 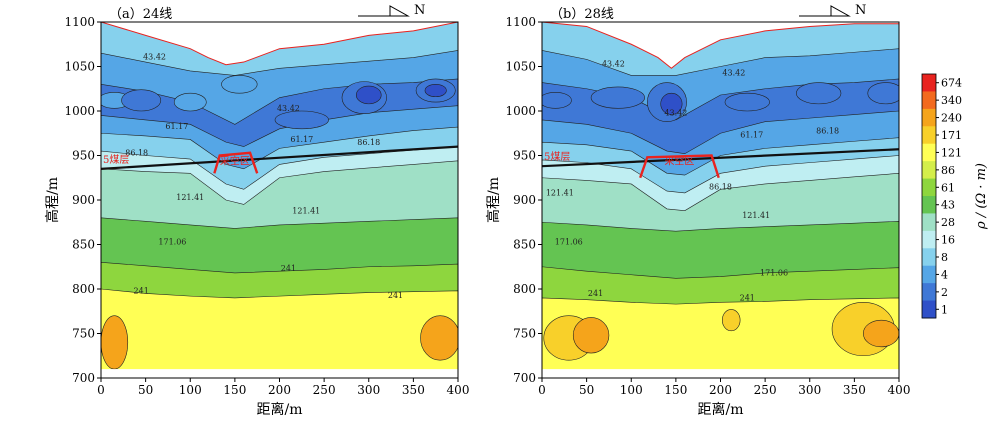 What do you see at coordinates (948, 170) in the screenshot?
I see `colorbar-tick-label: 86` at bounding box center [948, 170].